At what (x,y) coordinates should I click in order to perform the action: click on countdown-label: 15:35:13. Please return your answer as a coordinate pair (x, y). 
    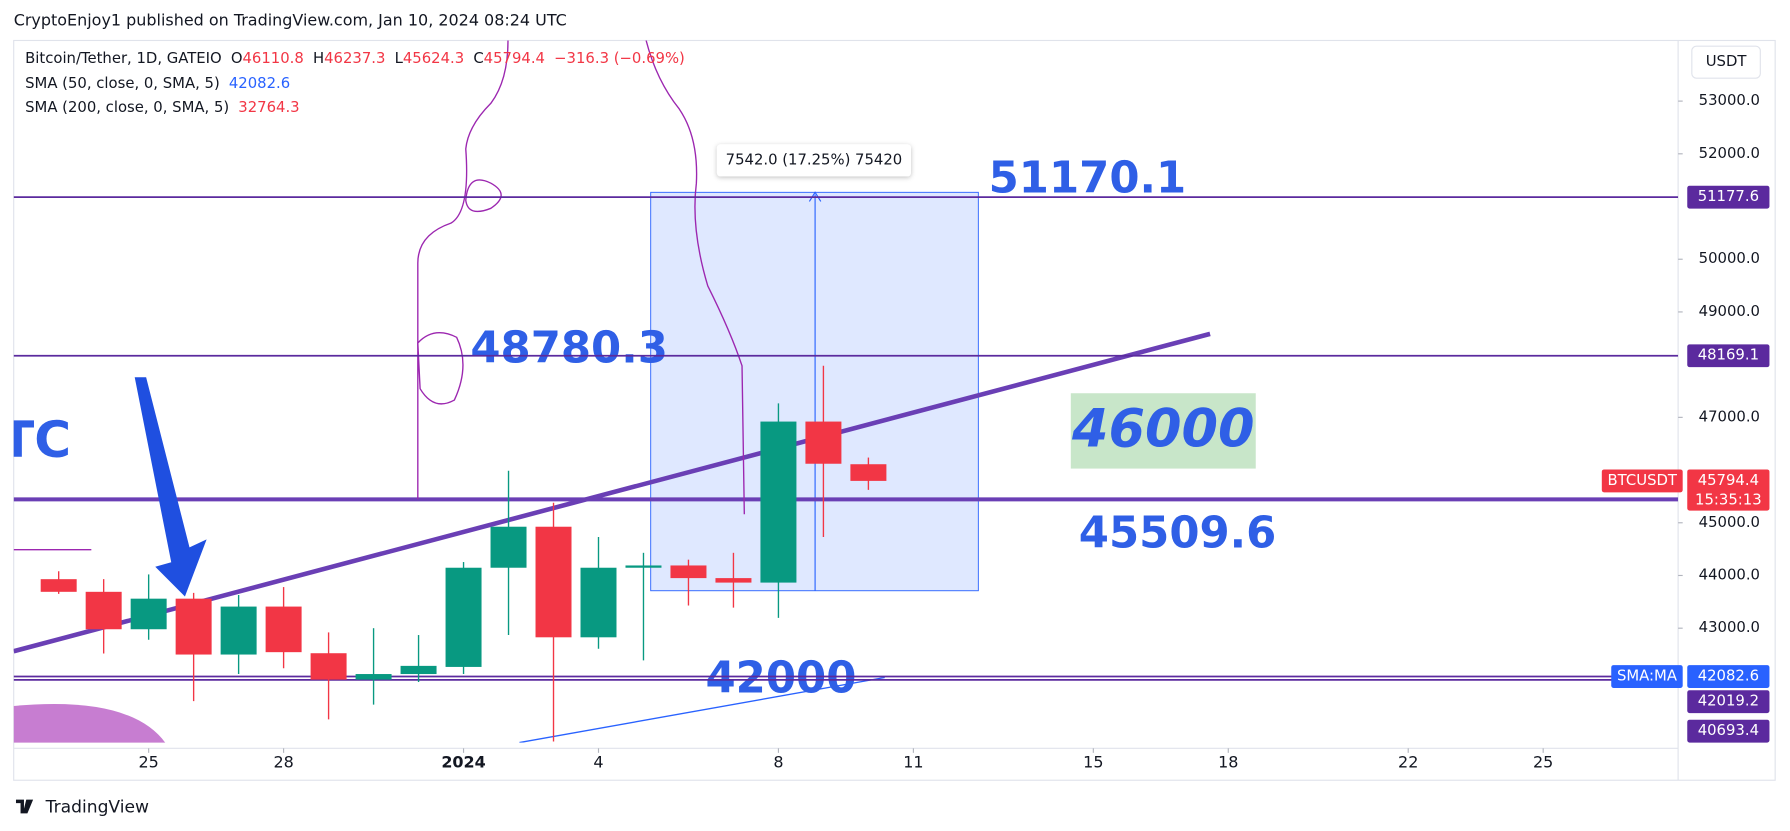
    Looking at the image, I should click on (1728, 499).